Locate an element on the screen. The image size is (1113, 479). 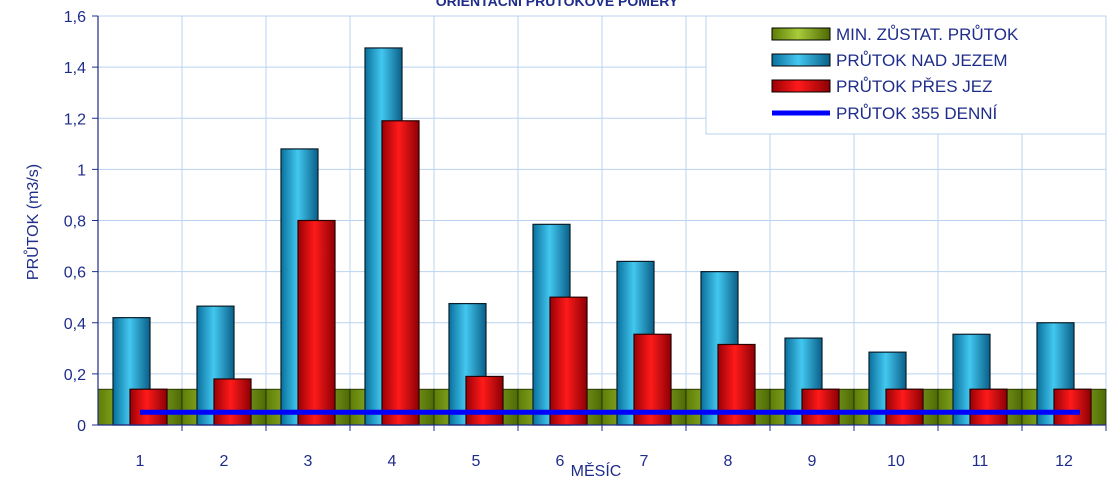
x-tick-label: 10 is located at coordinates (896, 461).